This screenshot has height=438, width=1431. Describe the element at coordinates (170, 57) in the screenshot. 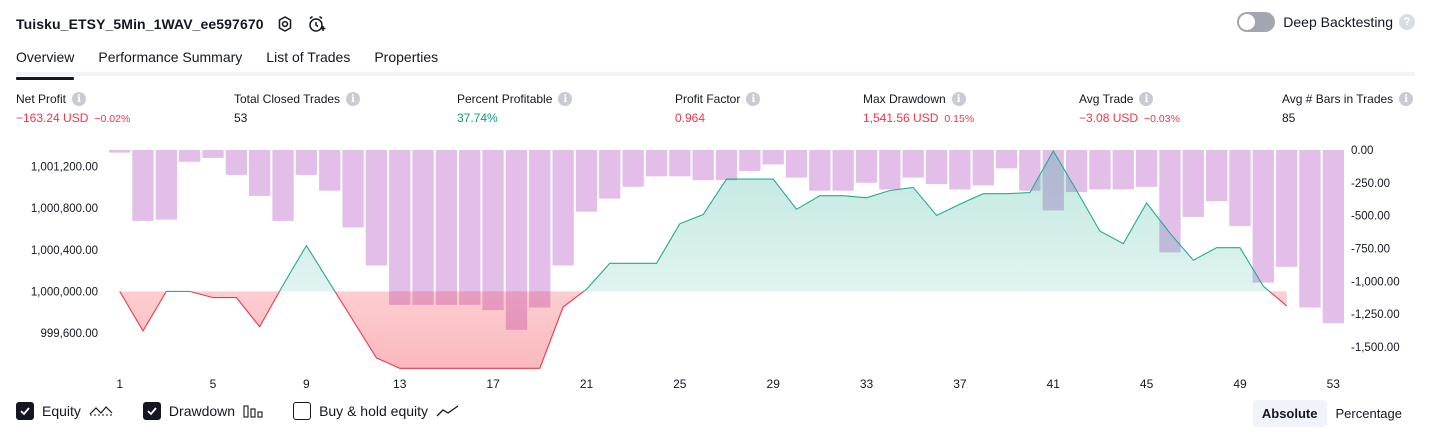

I see `tab-performance-summary: Performance Summary` at that location.